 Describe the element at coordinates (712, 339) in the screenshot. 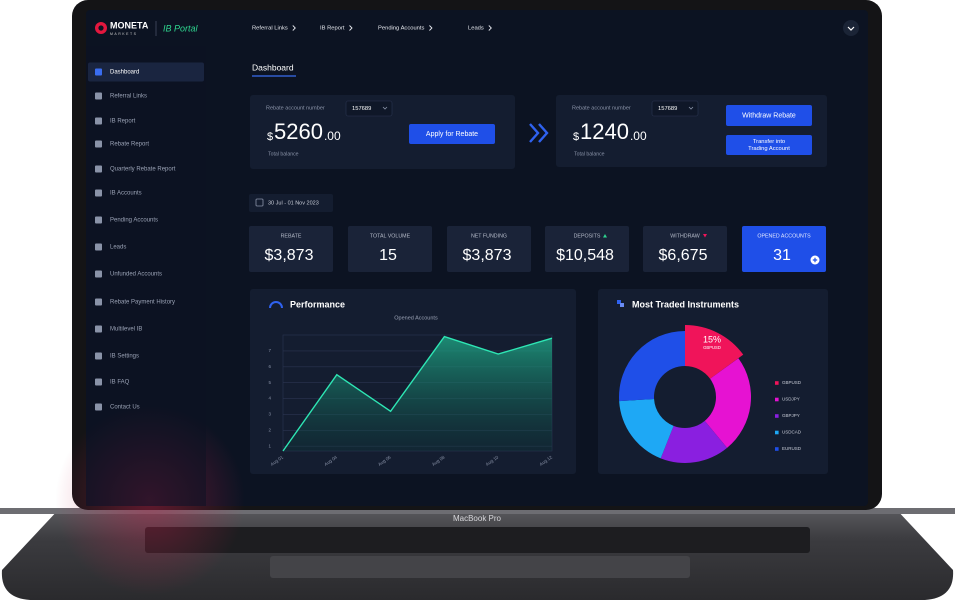

I see `segment-label: 15%` at that location.